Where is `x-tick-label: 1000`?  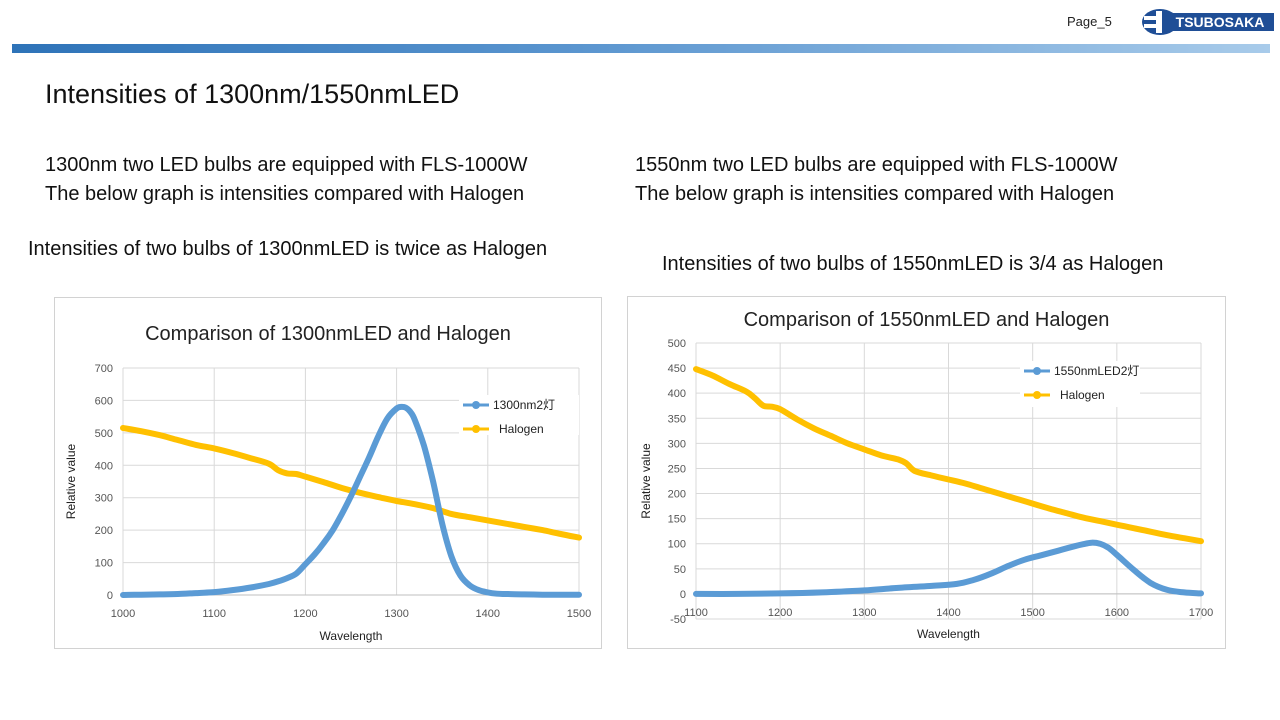 x-tick-label: 1000 is located at coordinates (123, 614).